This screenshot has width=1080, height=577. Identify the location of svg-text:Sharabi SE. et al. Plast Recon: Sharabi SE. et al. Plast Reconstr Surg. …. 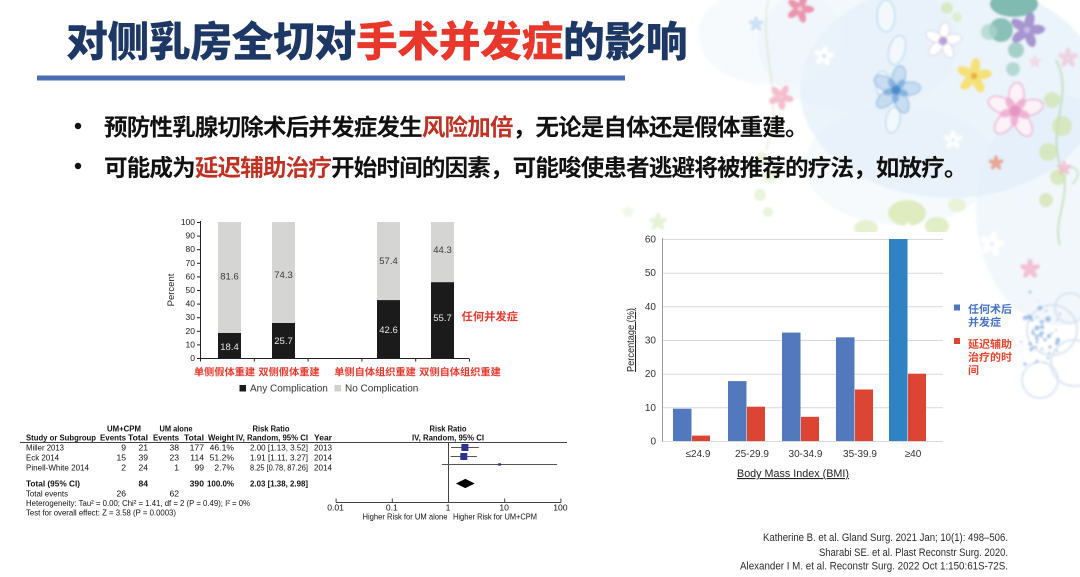
(913, 553).